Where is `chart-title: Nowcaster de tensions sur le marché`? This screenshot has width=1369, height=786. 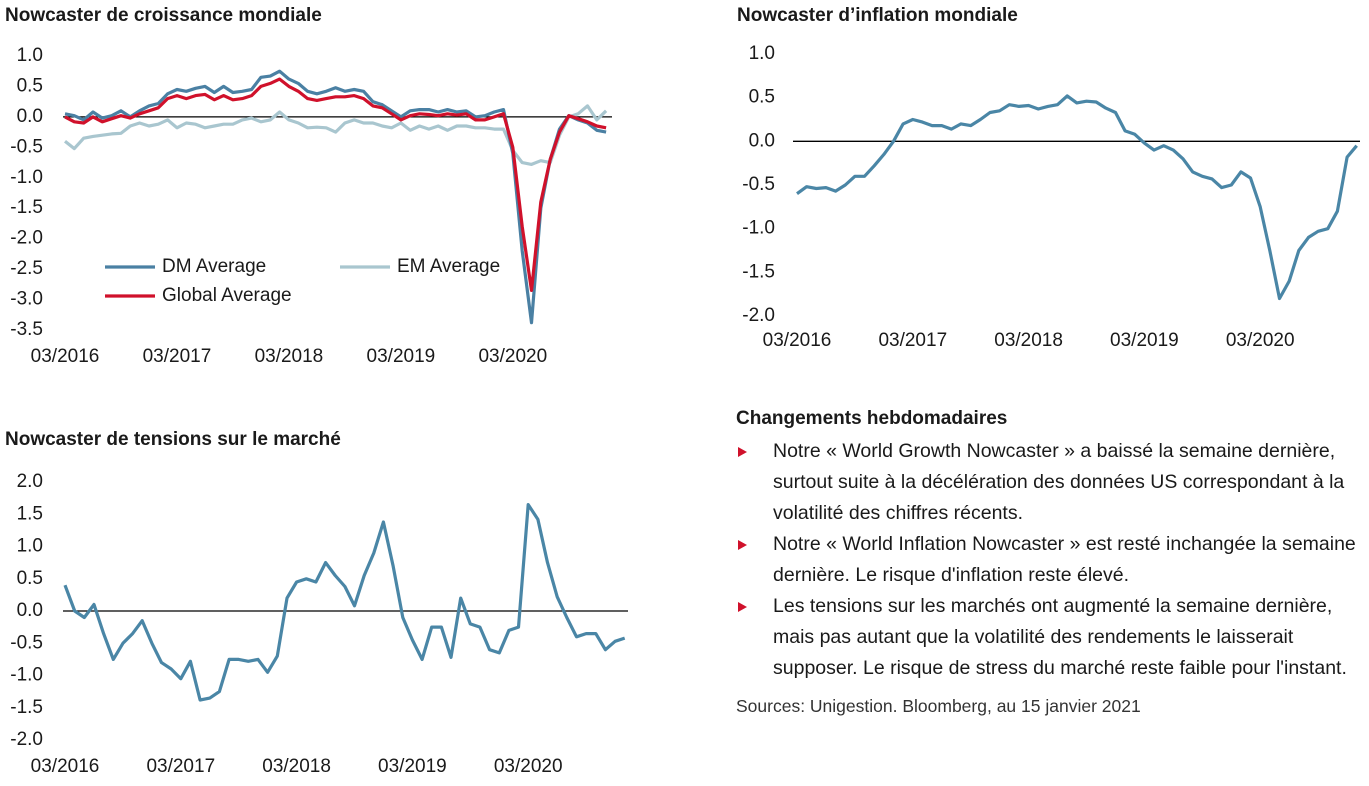
chart-title: Nowcaster de tensions sur le marché is located at coordinates (173, 439).